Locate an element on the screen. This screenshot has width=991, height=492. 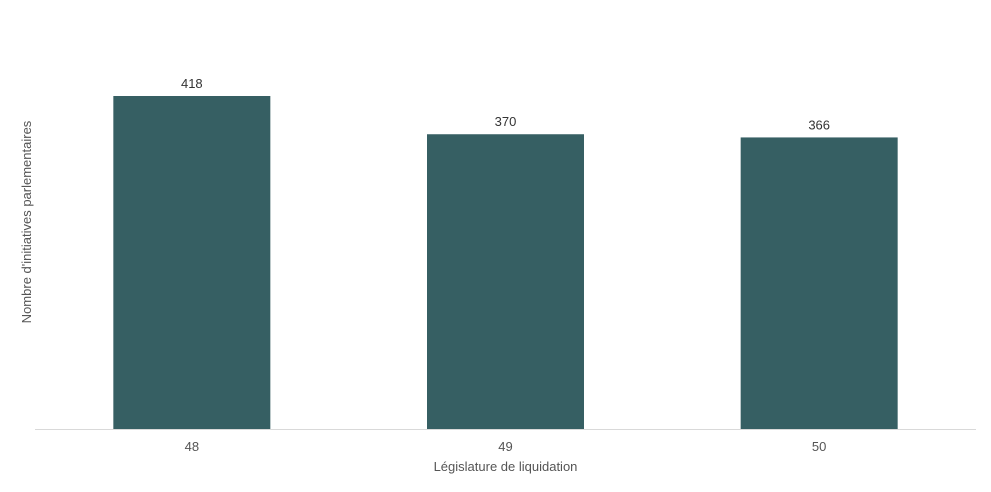
data-label-50: 366 is located at coordinates (819, 124).